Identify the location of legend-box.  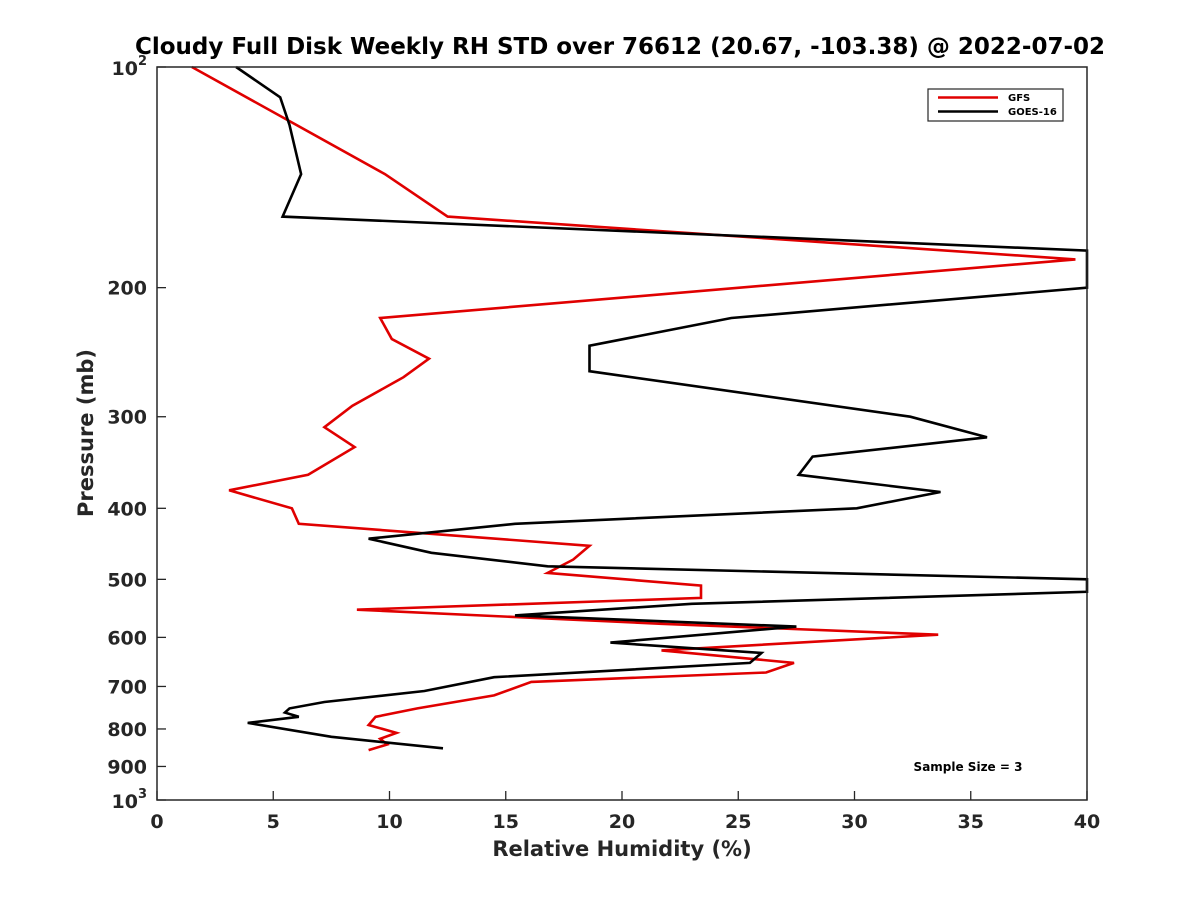
(995, 105).